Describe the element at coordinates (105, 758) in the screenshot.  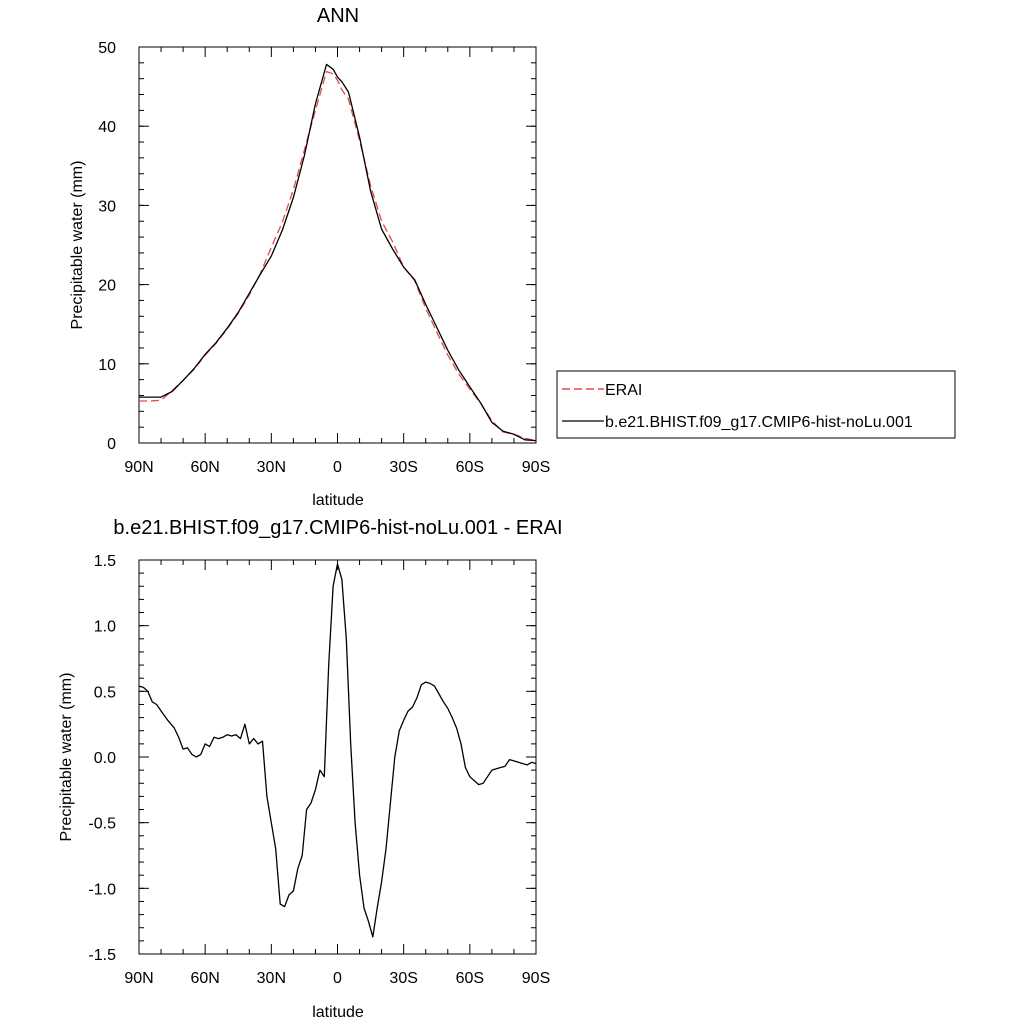
I see `bottom-y-tick-label: 0.0` at that location.